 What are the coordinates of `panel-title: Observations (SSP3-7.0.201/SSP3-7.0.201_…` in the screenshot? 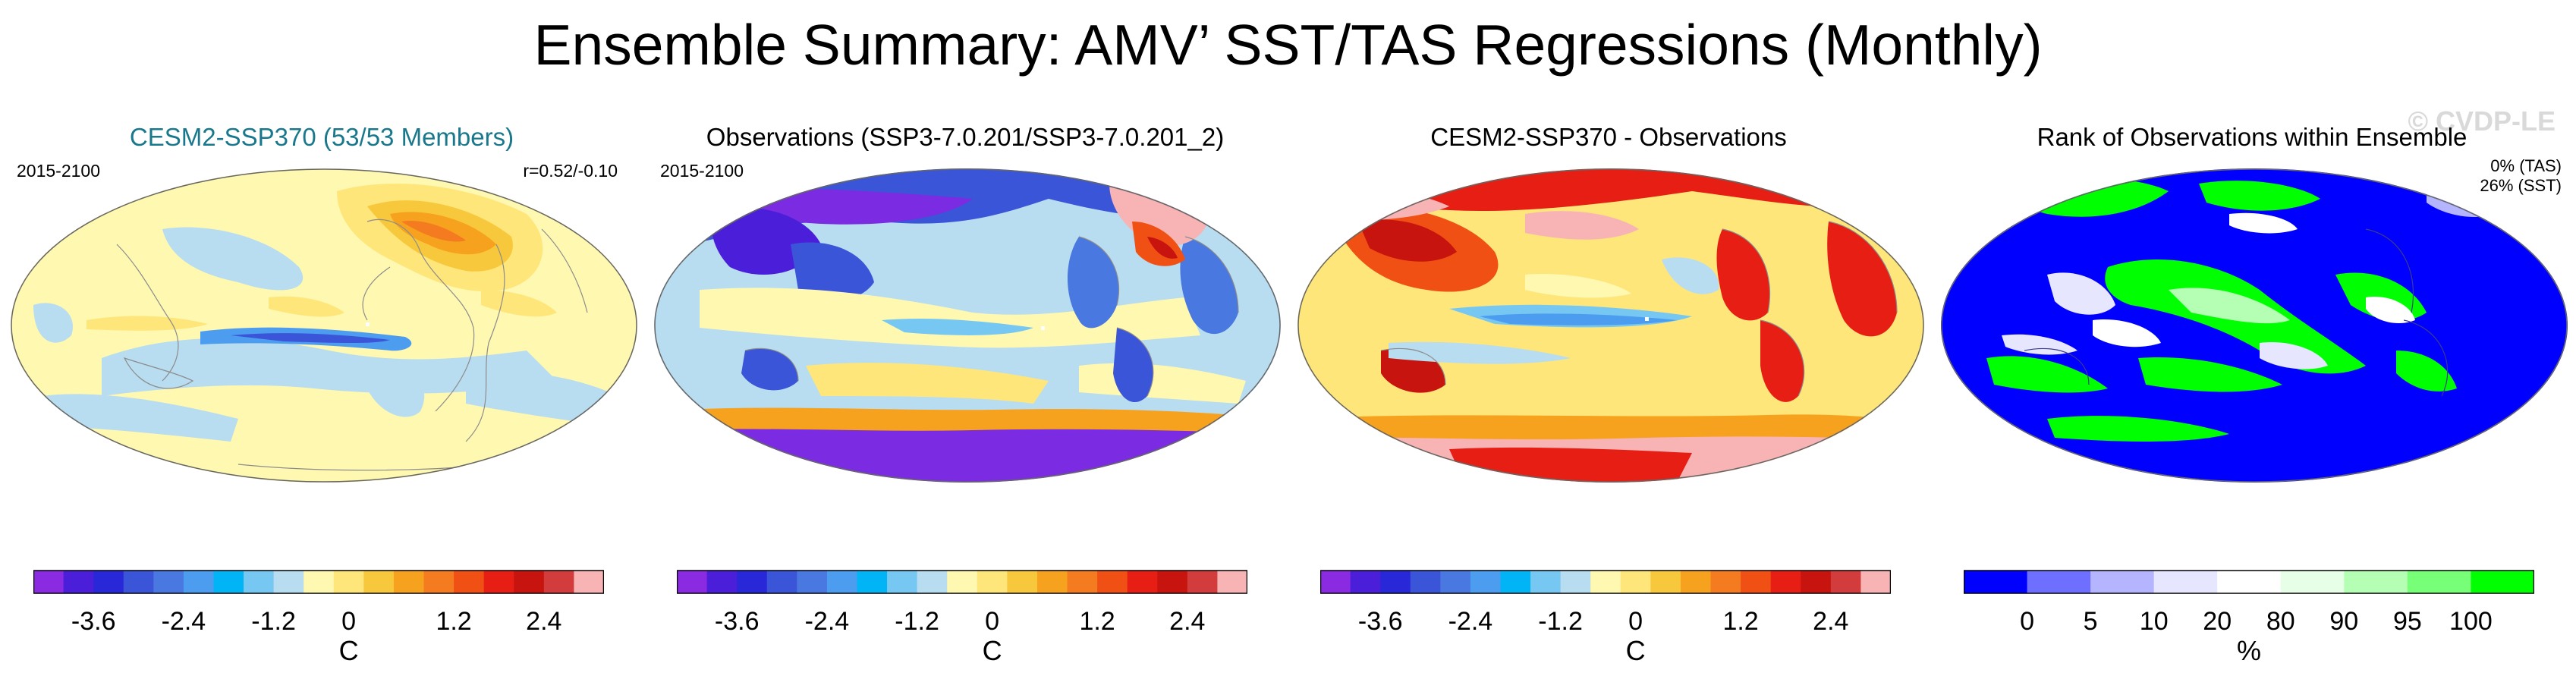 It's located at (965, 137).